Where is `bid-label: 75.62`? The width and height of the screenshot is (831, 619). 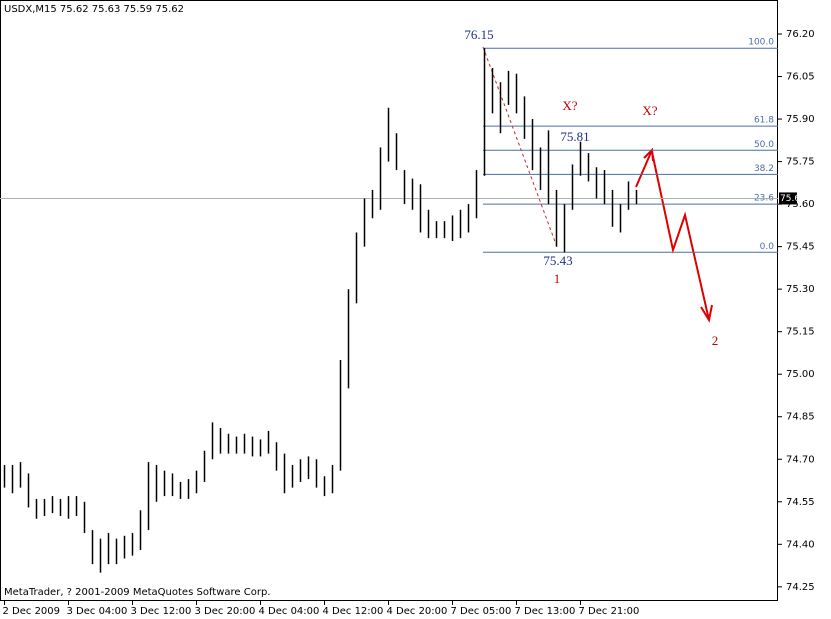 bid-label: 75.62 is located at coordinates (793, 199).